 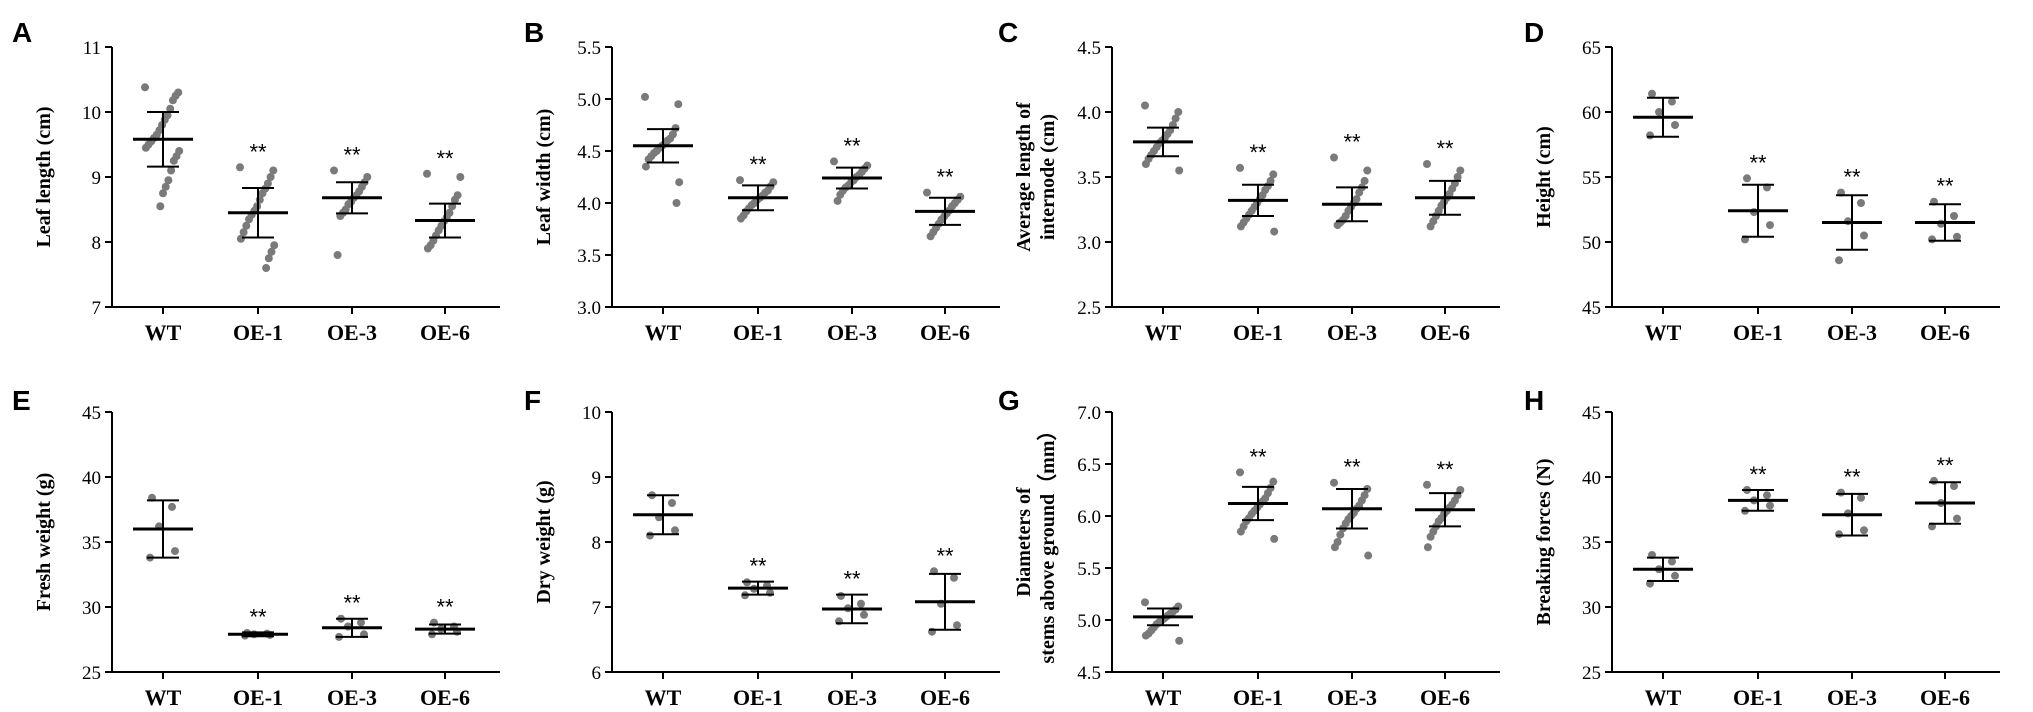 What do you see at coordinates (1591, 608) in the screenshot?
I see `panel-h-ytick-label: 30` at bounding box center [1591, 608].